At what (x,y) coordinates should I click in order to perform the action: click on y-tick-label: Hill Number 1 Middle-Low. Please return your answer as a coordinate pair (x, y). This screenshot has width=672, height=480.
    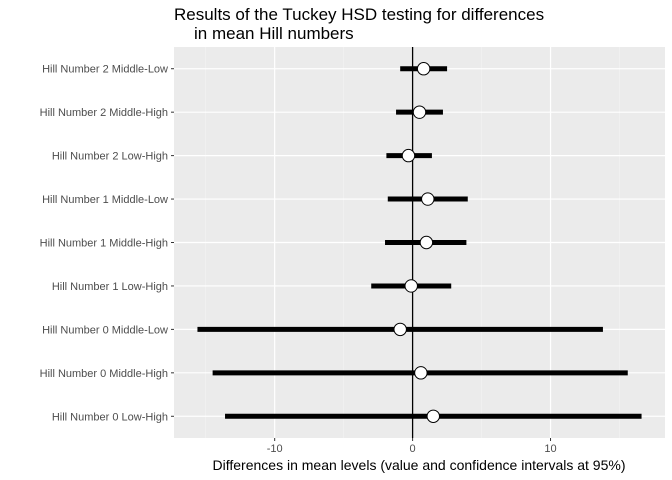
    Looking at the image, I should click on (105, 200).